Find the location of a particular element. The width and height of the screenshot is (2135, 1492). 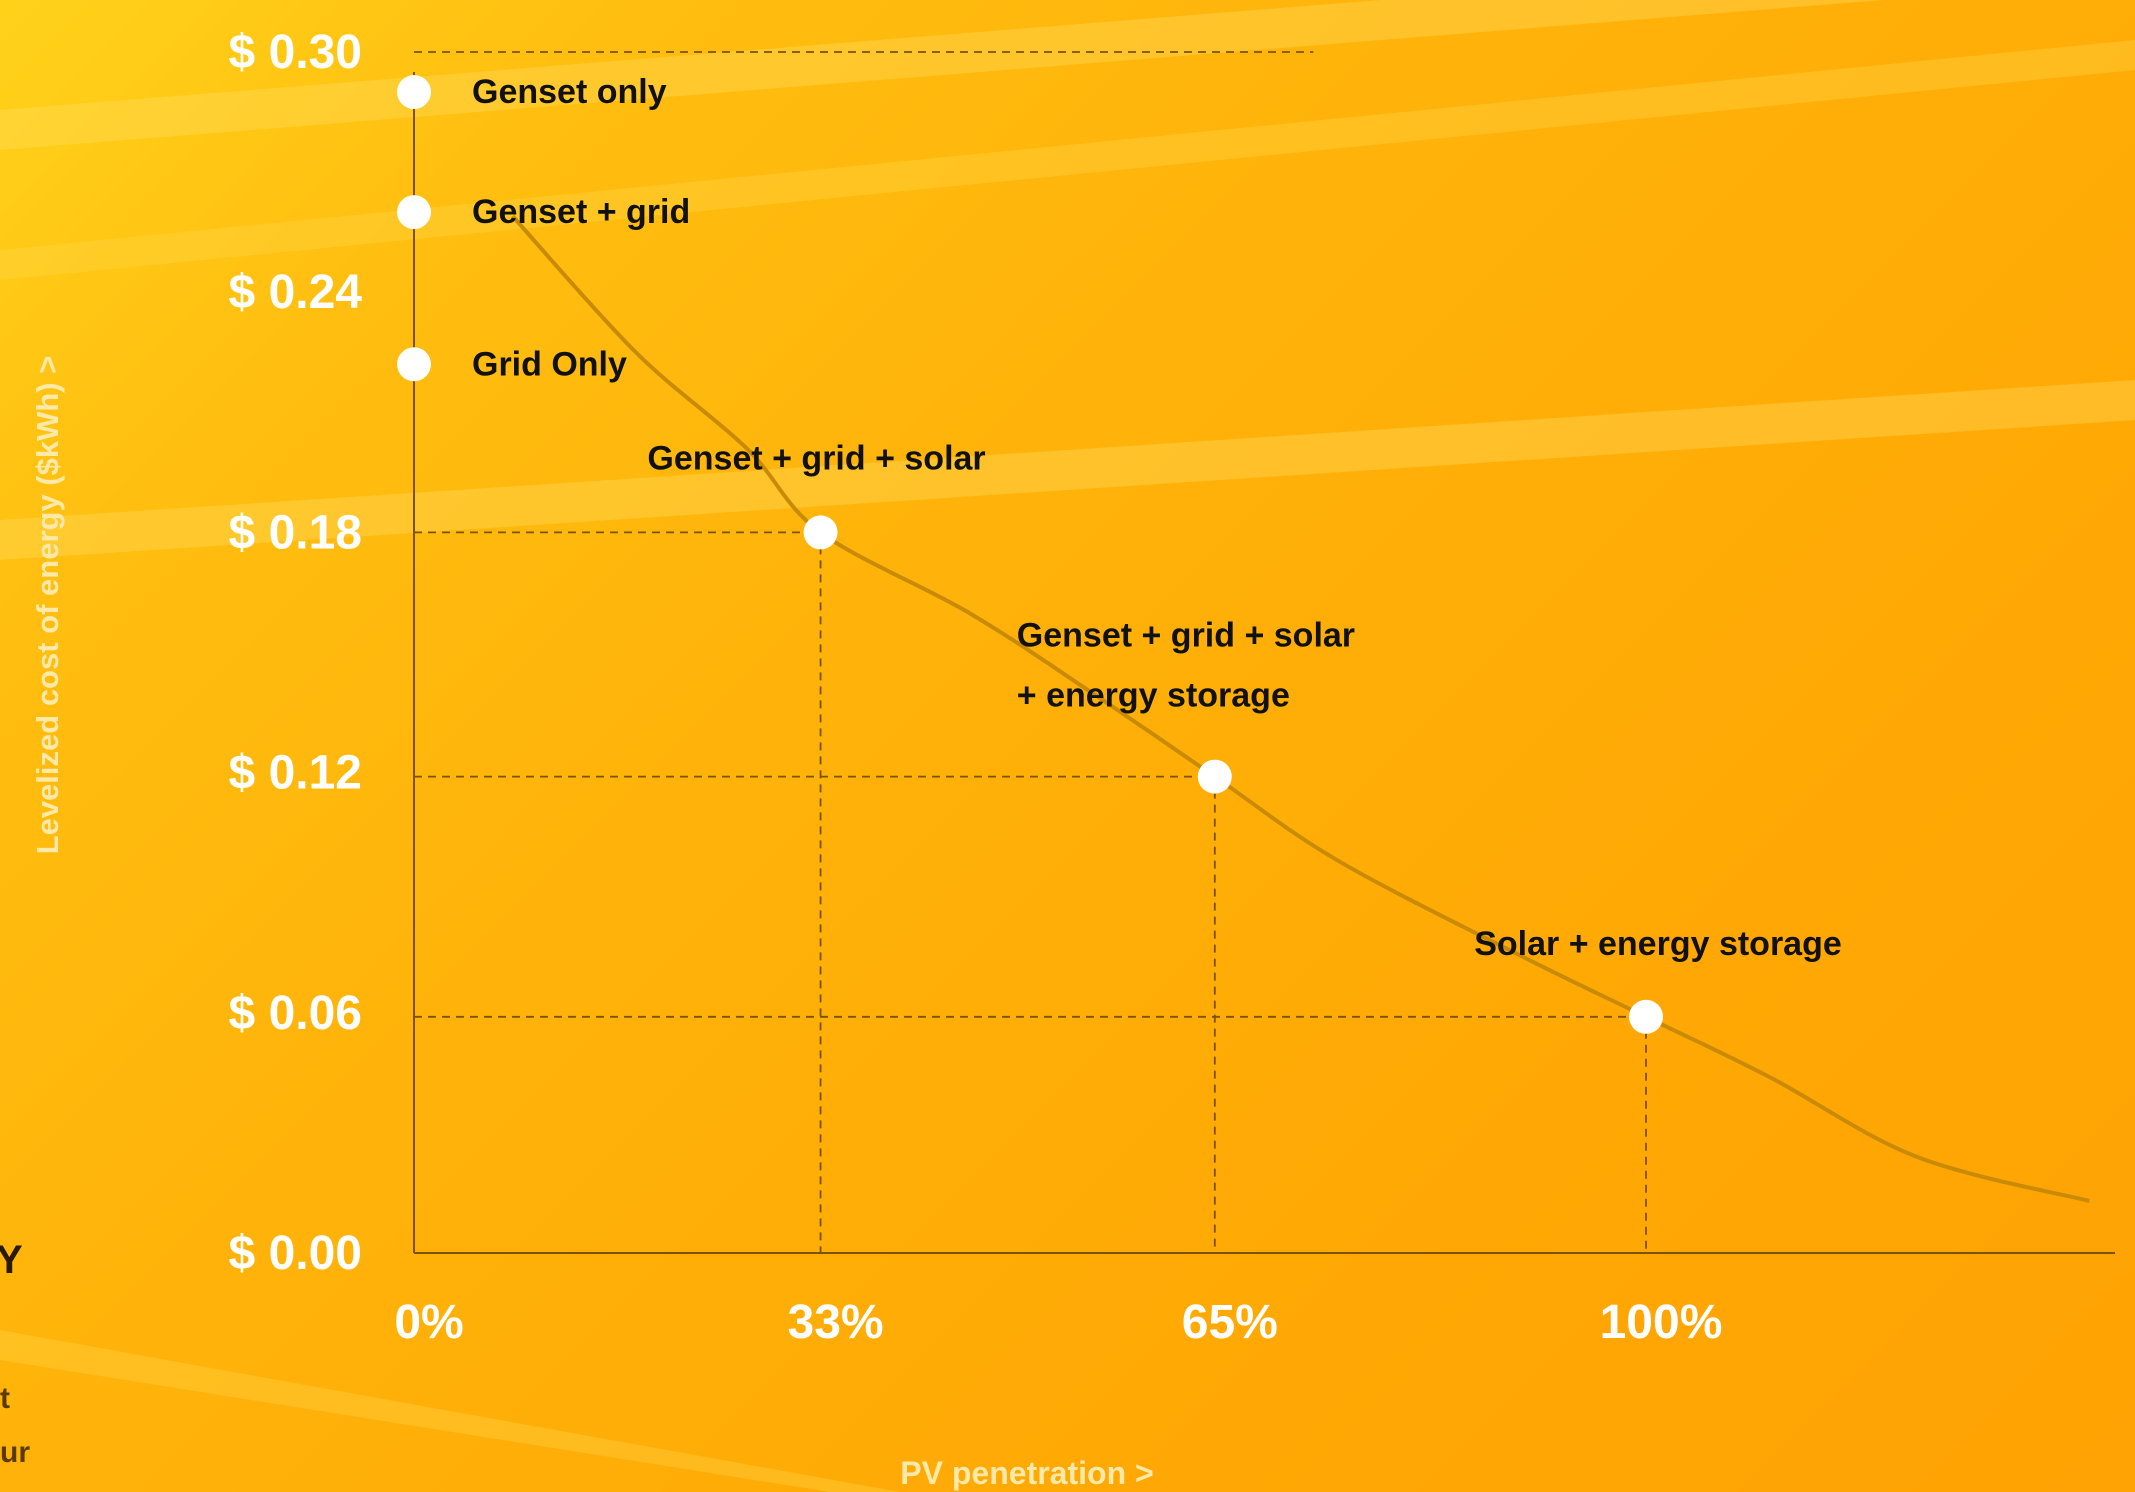

side-text-letter: Y is located at coordinates (11, 1260).